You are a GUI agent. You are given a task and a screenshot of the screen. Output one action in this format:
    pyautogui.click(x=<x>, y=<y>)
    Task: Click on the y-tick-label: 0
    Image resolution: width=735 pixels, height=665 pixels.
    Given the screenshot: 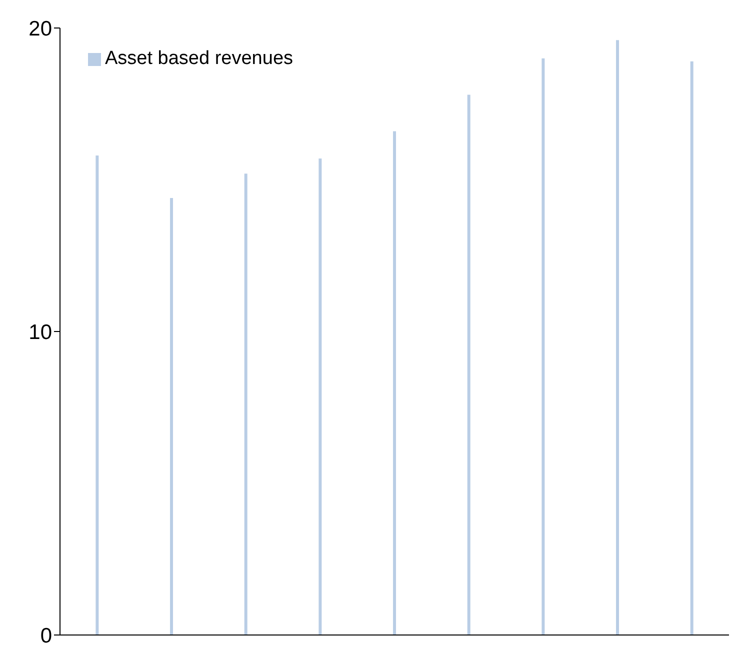 What is the action you would take?
    pyautogui.click(x=46, y=636)
    